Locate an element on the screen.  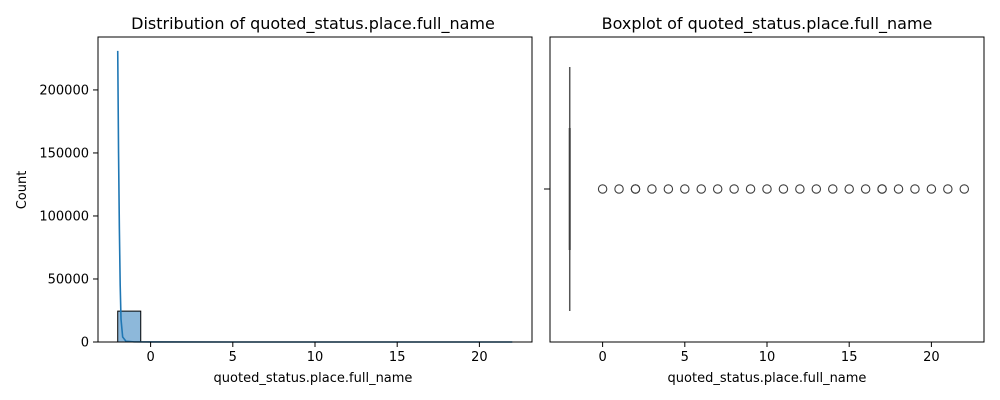
y-tick-label: 0 is located at coordinates (85, 343).